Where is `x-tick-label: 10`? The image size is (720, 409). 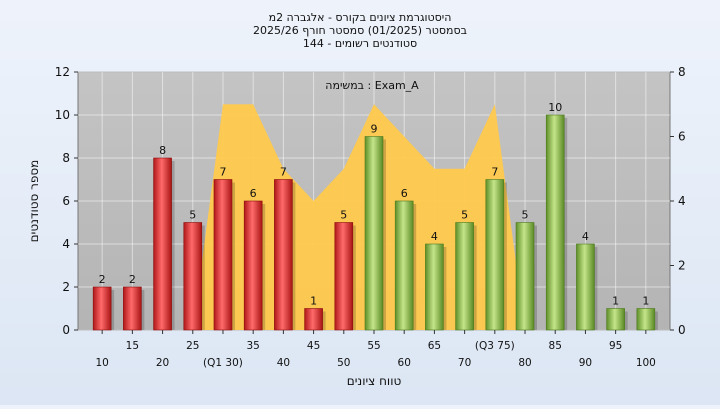
x-tick-label: 10 is located at coordinates (101, 363).